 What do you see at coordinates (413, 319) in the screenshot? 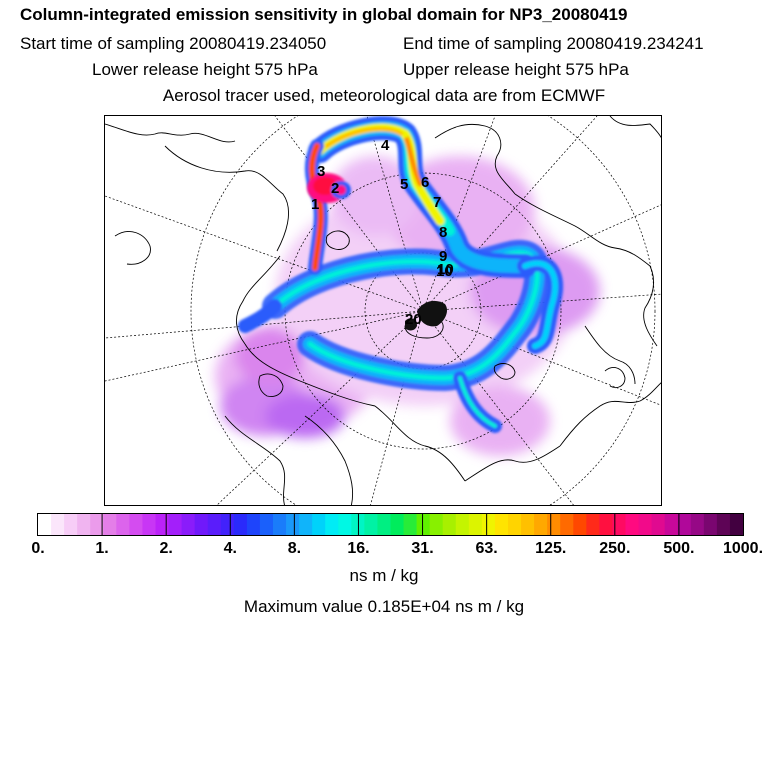
I see `trajectory-label: 20` at bounding box center [413, 319].